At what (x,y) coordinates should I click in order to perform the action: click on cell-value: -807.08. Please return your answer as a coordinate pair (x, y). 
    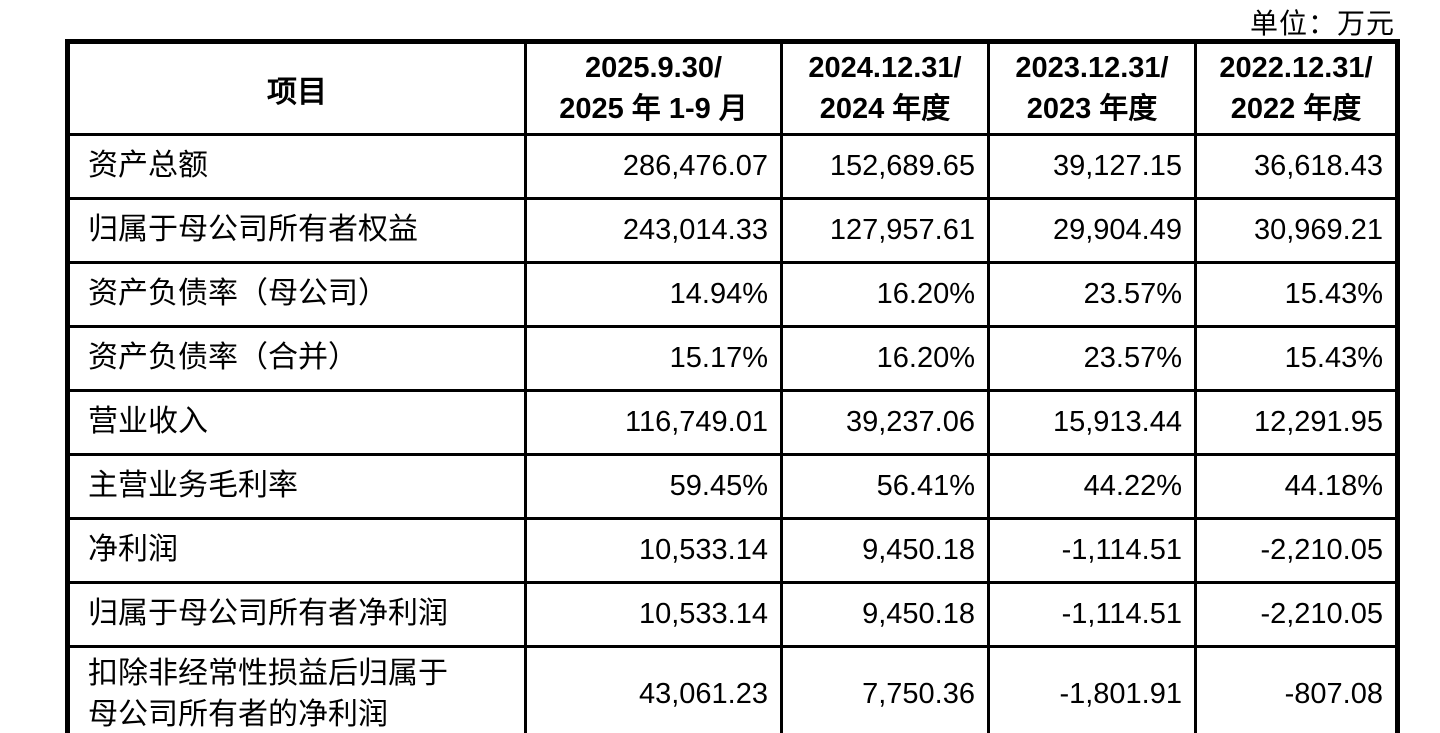
    Looking at the image, I should click on (1296, 689).